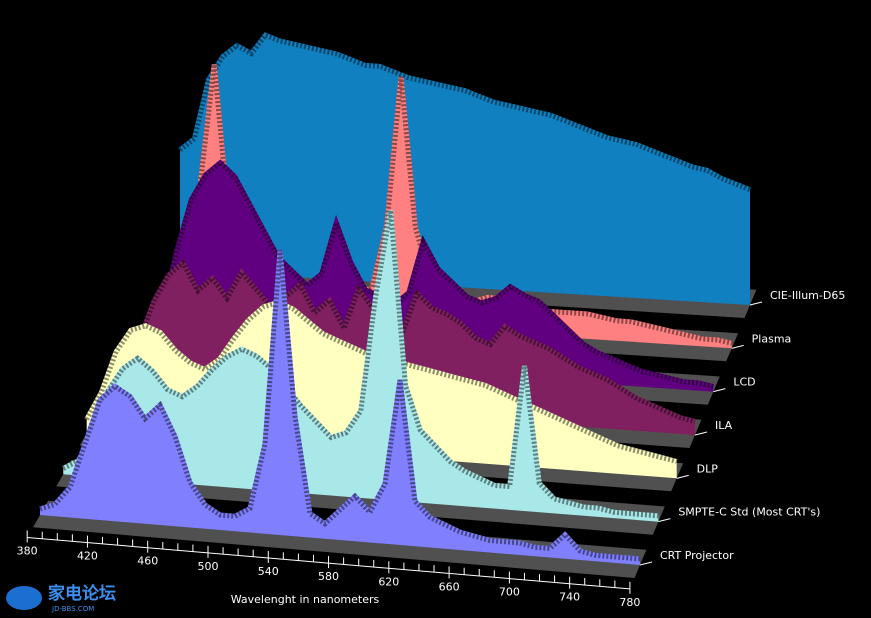  I want to click on x-tick-label: 620, so click(388, 581).